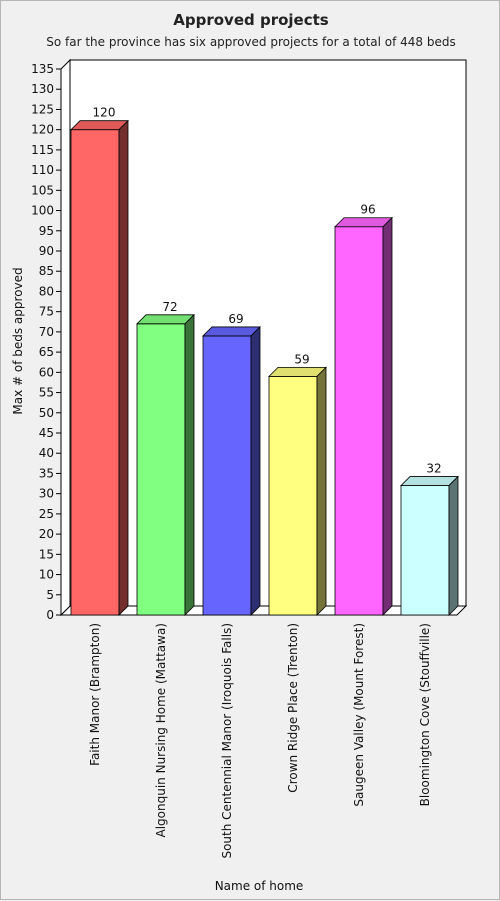 The width and height of the screenshot is (500, 901). Describe the element at coordinates (50, 615) in the screenshot. I see `y-tick-label: 0` at that location.